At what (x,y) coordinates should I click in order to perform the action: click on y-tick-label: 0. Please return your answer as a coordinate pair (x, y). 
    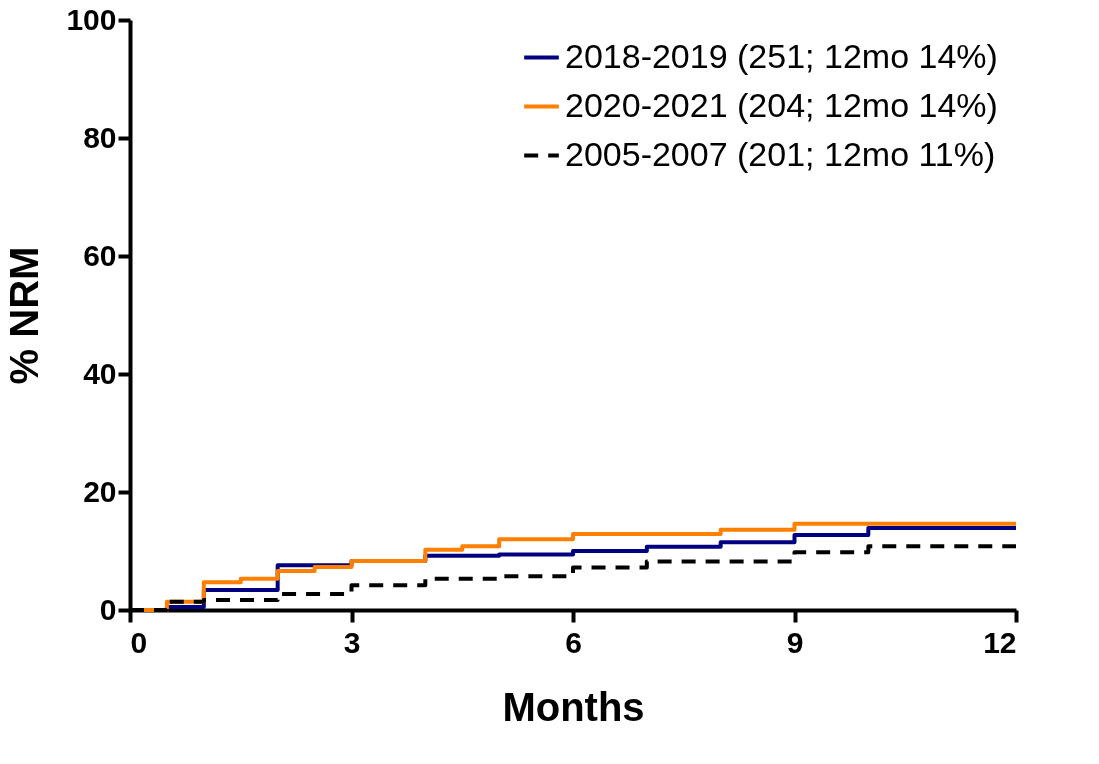
    Looking at the image, I should click on (108, 609).